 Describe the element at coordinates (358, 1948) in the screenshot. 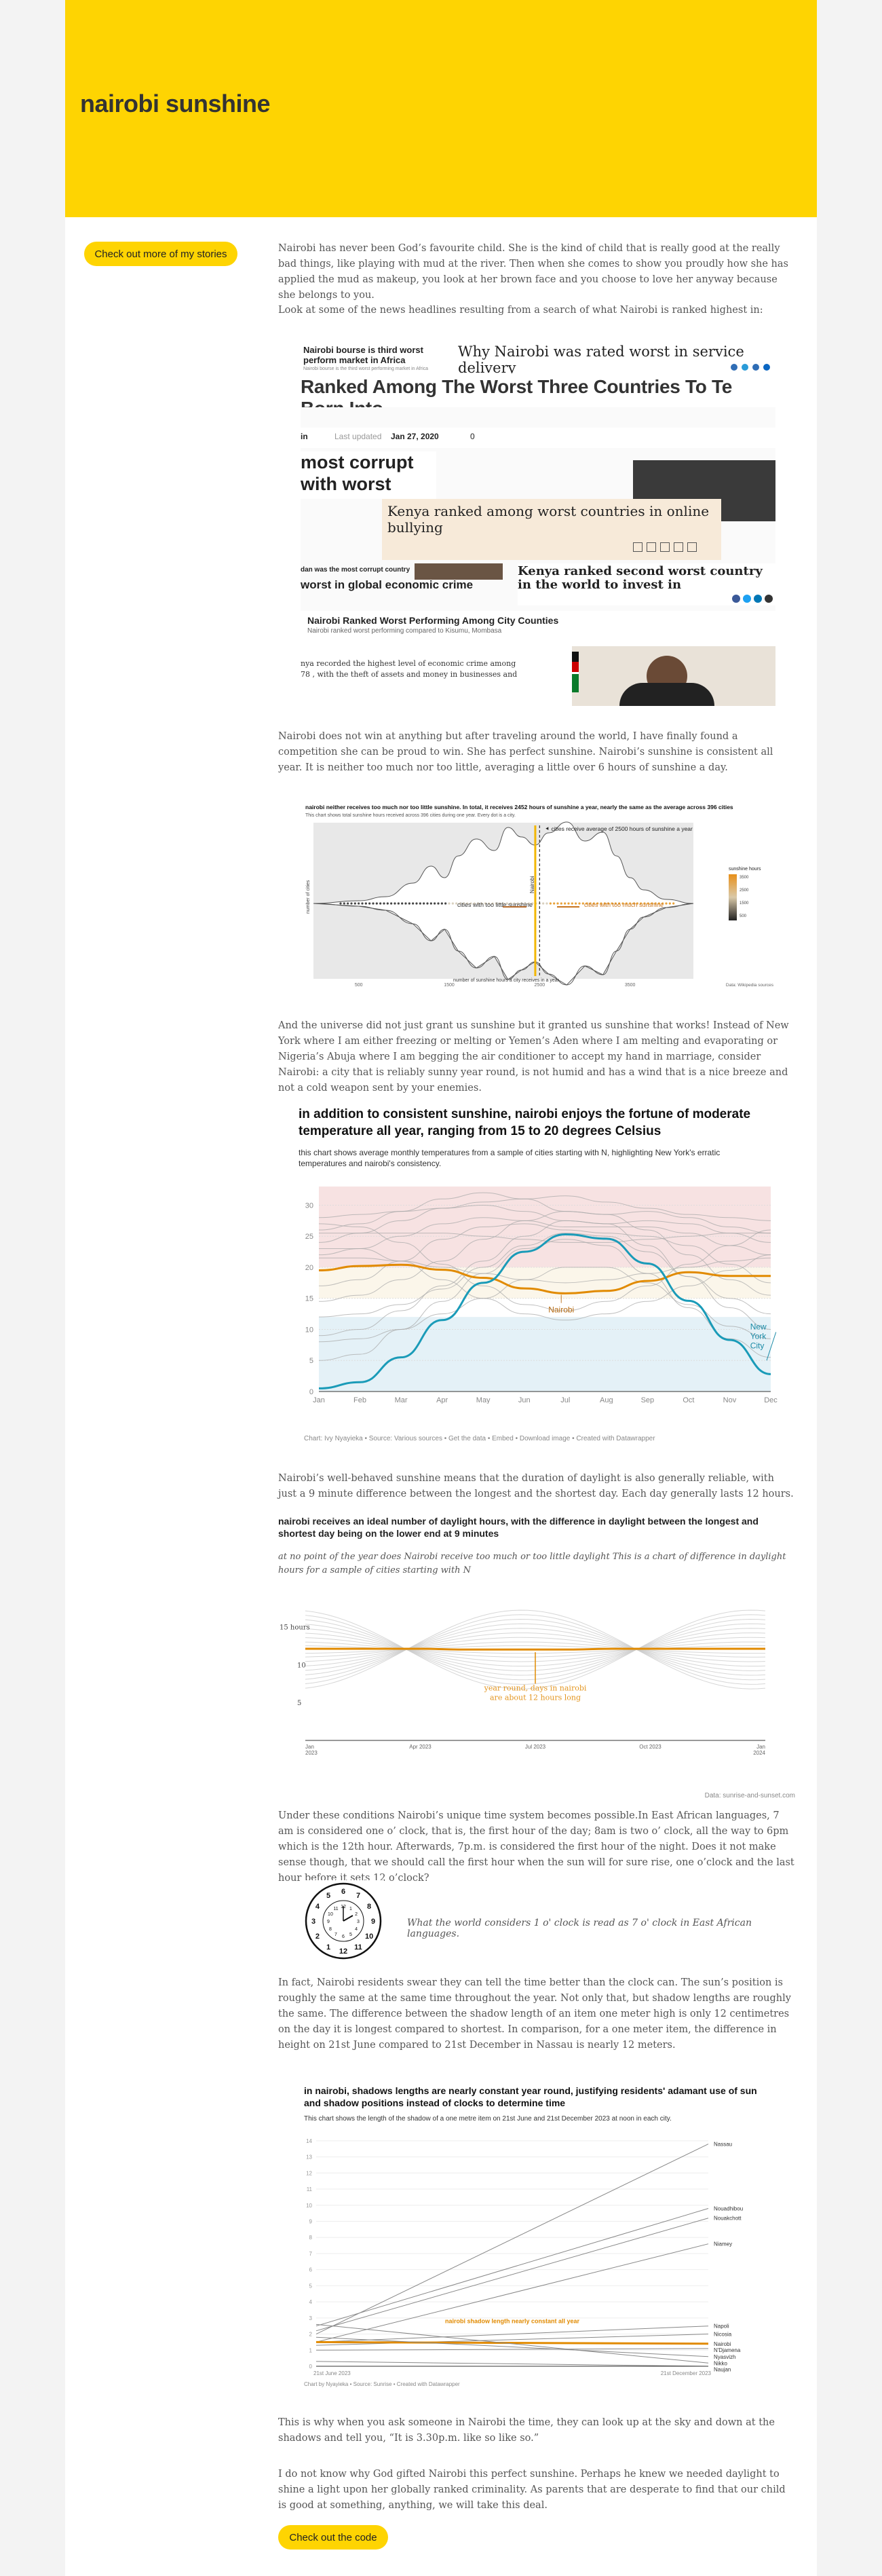

I see `clock-numeral-outer: 11` at that location.